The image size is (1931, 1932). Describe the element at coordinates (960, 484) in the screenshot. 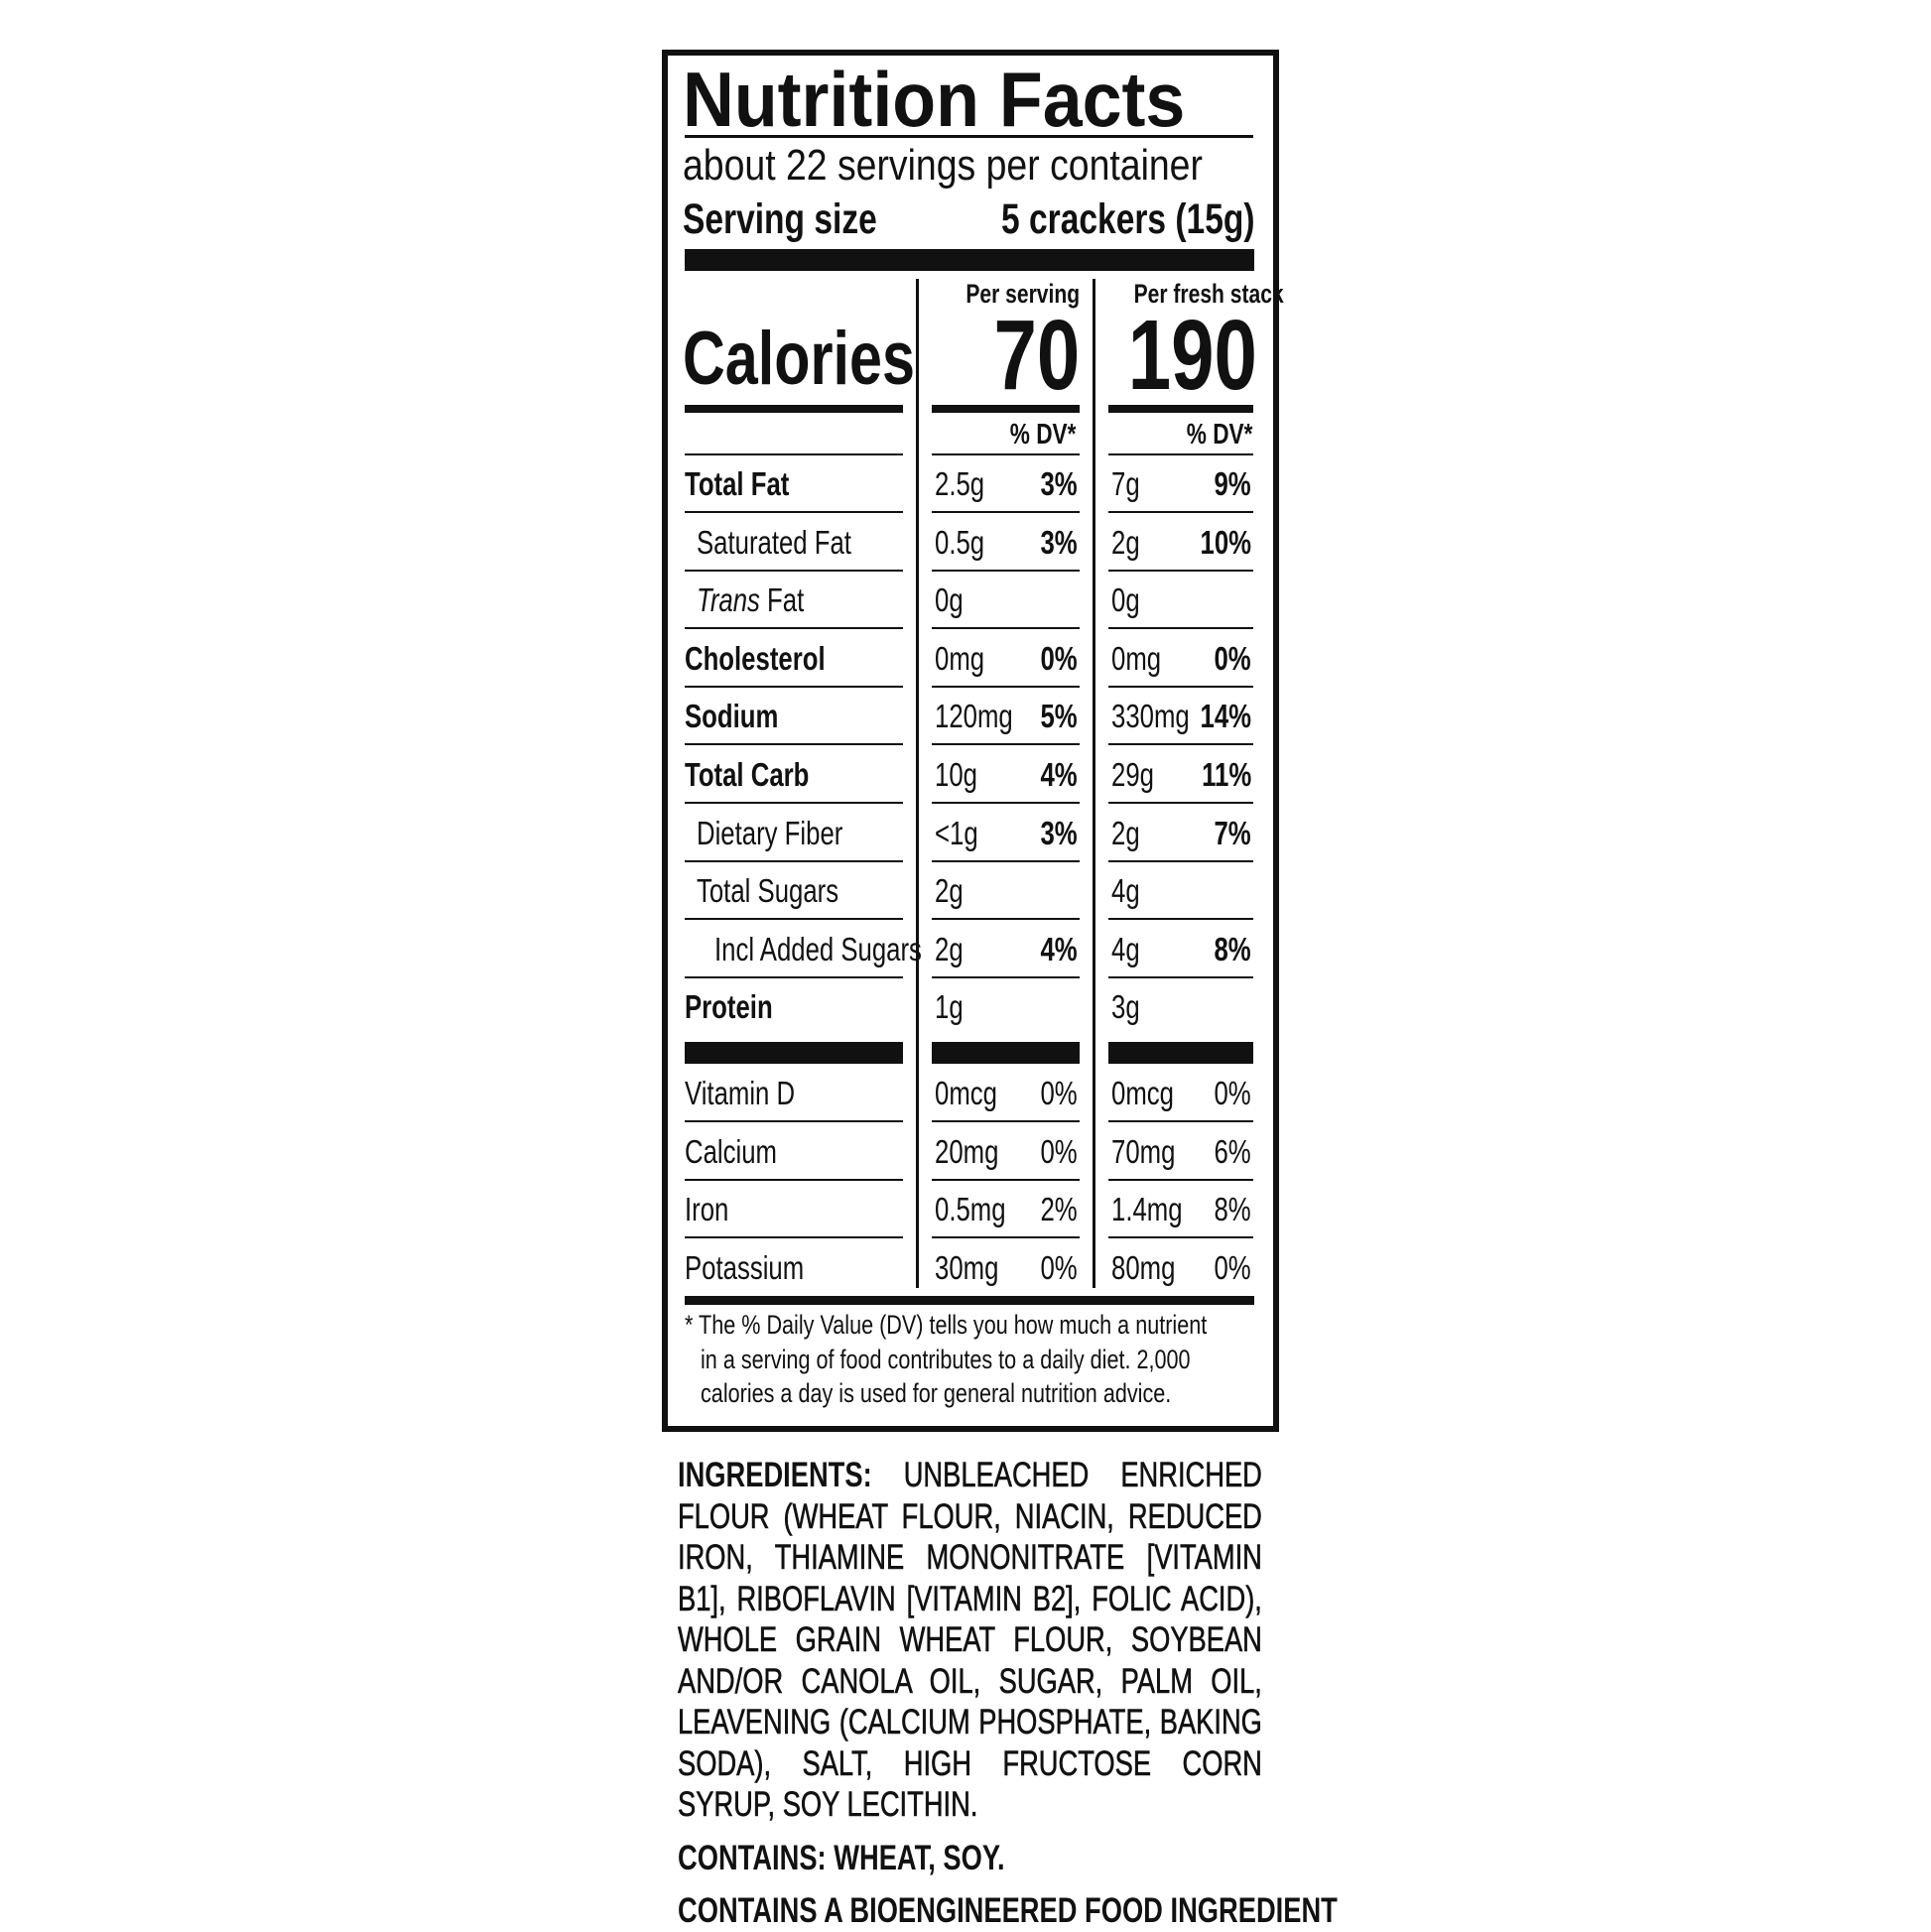

I see `nutrient-amount: 2.5g` at that location.